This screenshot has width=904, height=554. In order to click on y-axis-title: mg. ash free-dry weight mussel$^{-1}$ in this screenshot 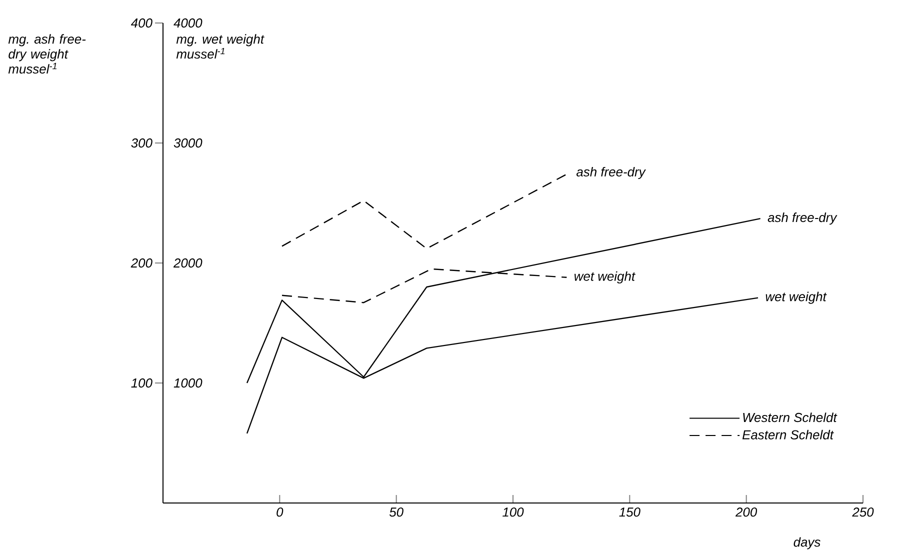, I will do `click(47, 54)`.